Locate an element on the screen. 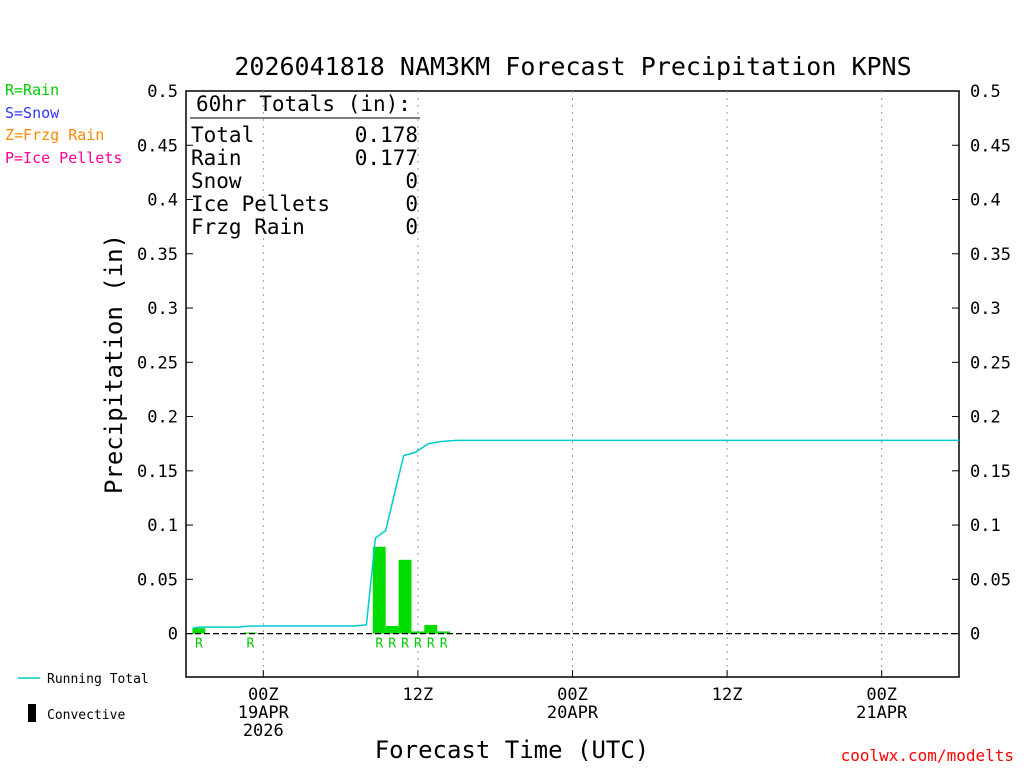 This screenshot has height=768, width=1024. totals-label-ice-pellets: Ice Pellets is located at coordinates (260, 204).